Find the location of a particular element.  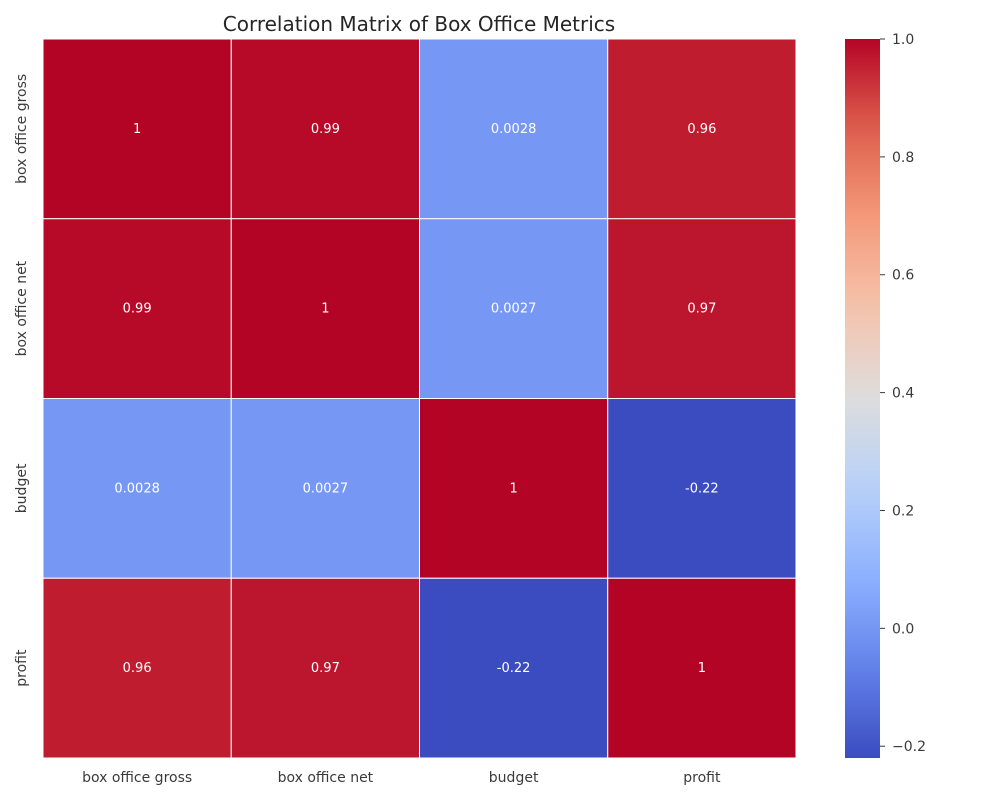

heatmap-cell-box-office-net-budget is located at coordinates (514, 308).